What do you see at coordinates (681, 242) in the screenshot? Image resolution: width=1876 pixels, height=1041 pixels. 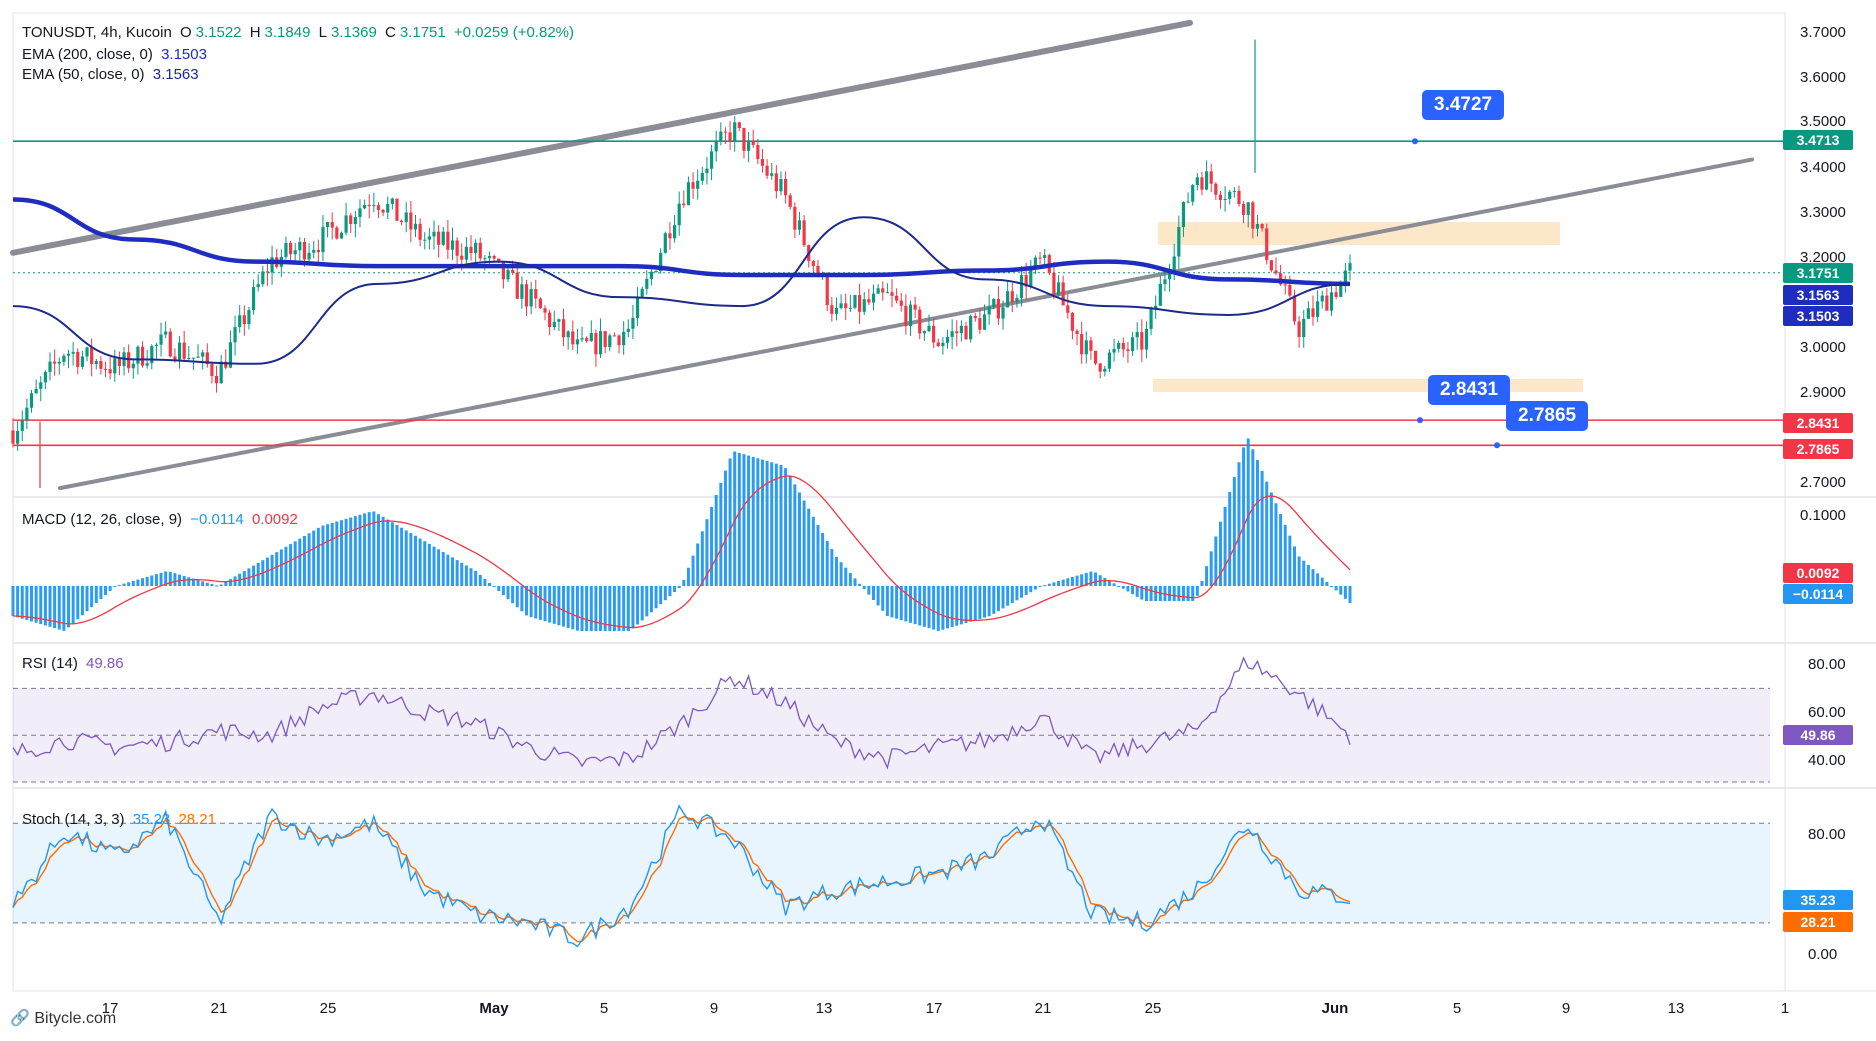 I see `ema200-line` at bounding box center [681, 242].